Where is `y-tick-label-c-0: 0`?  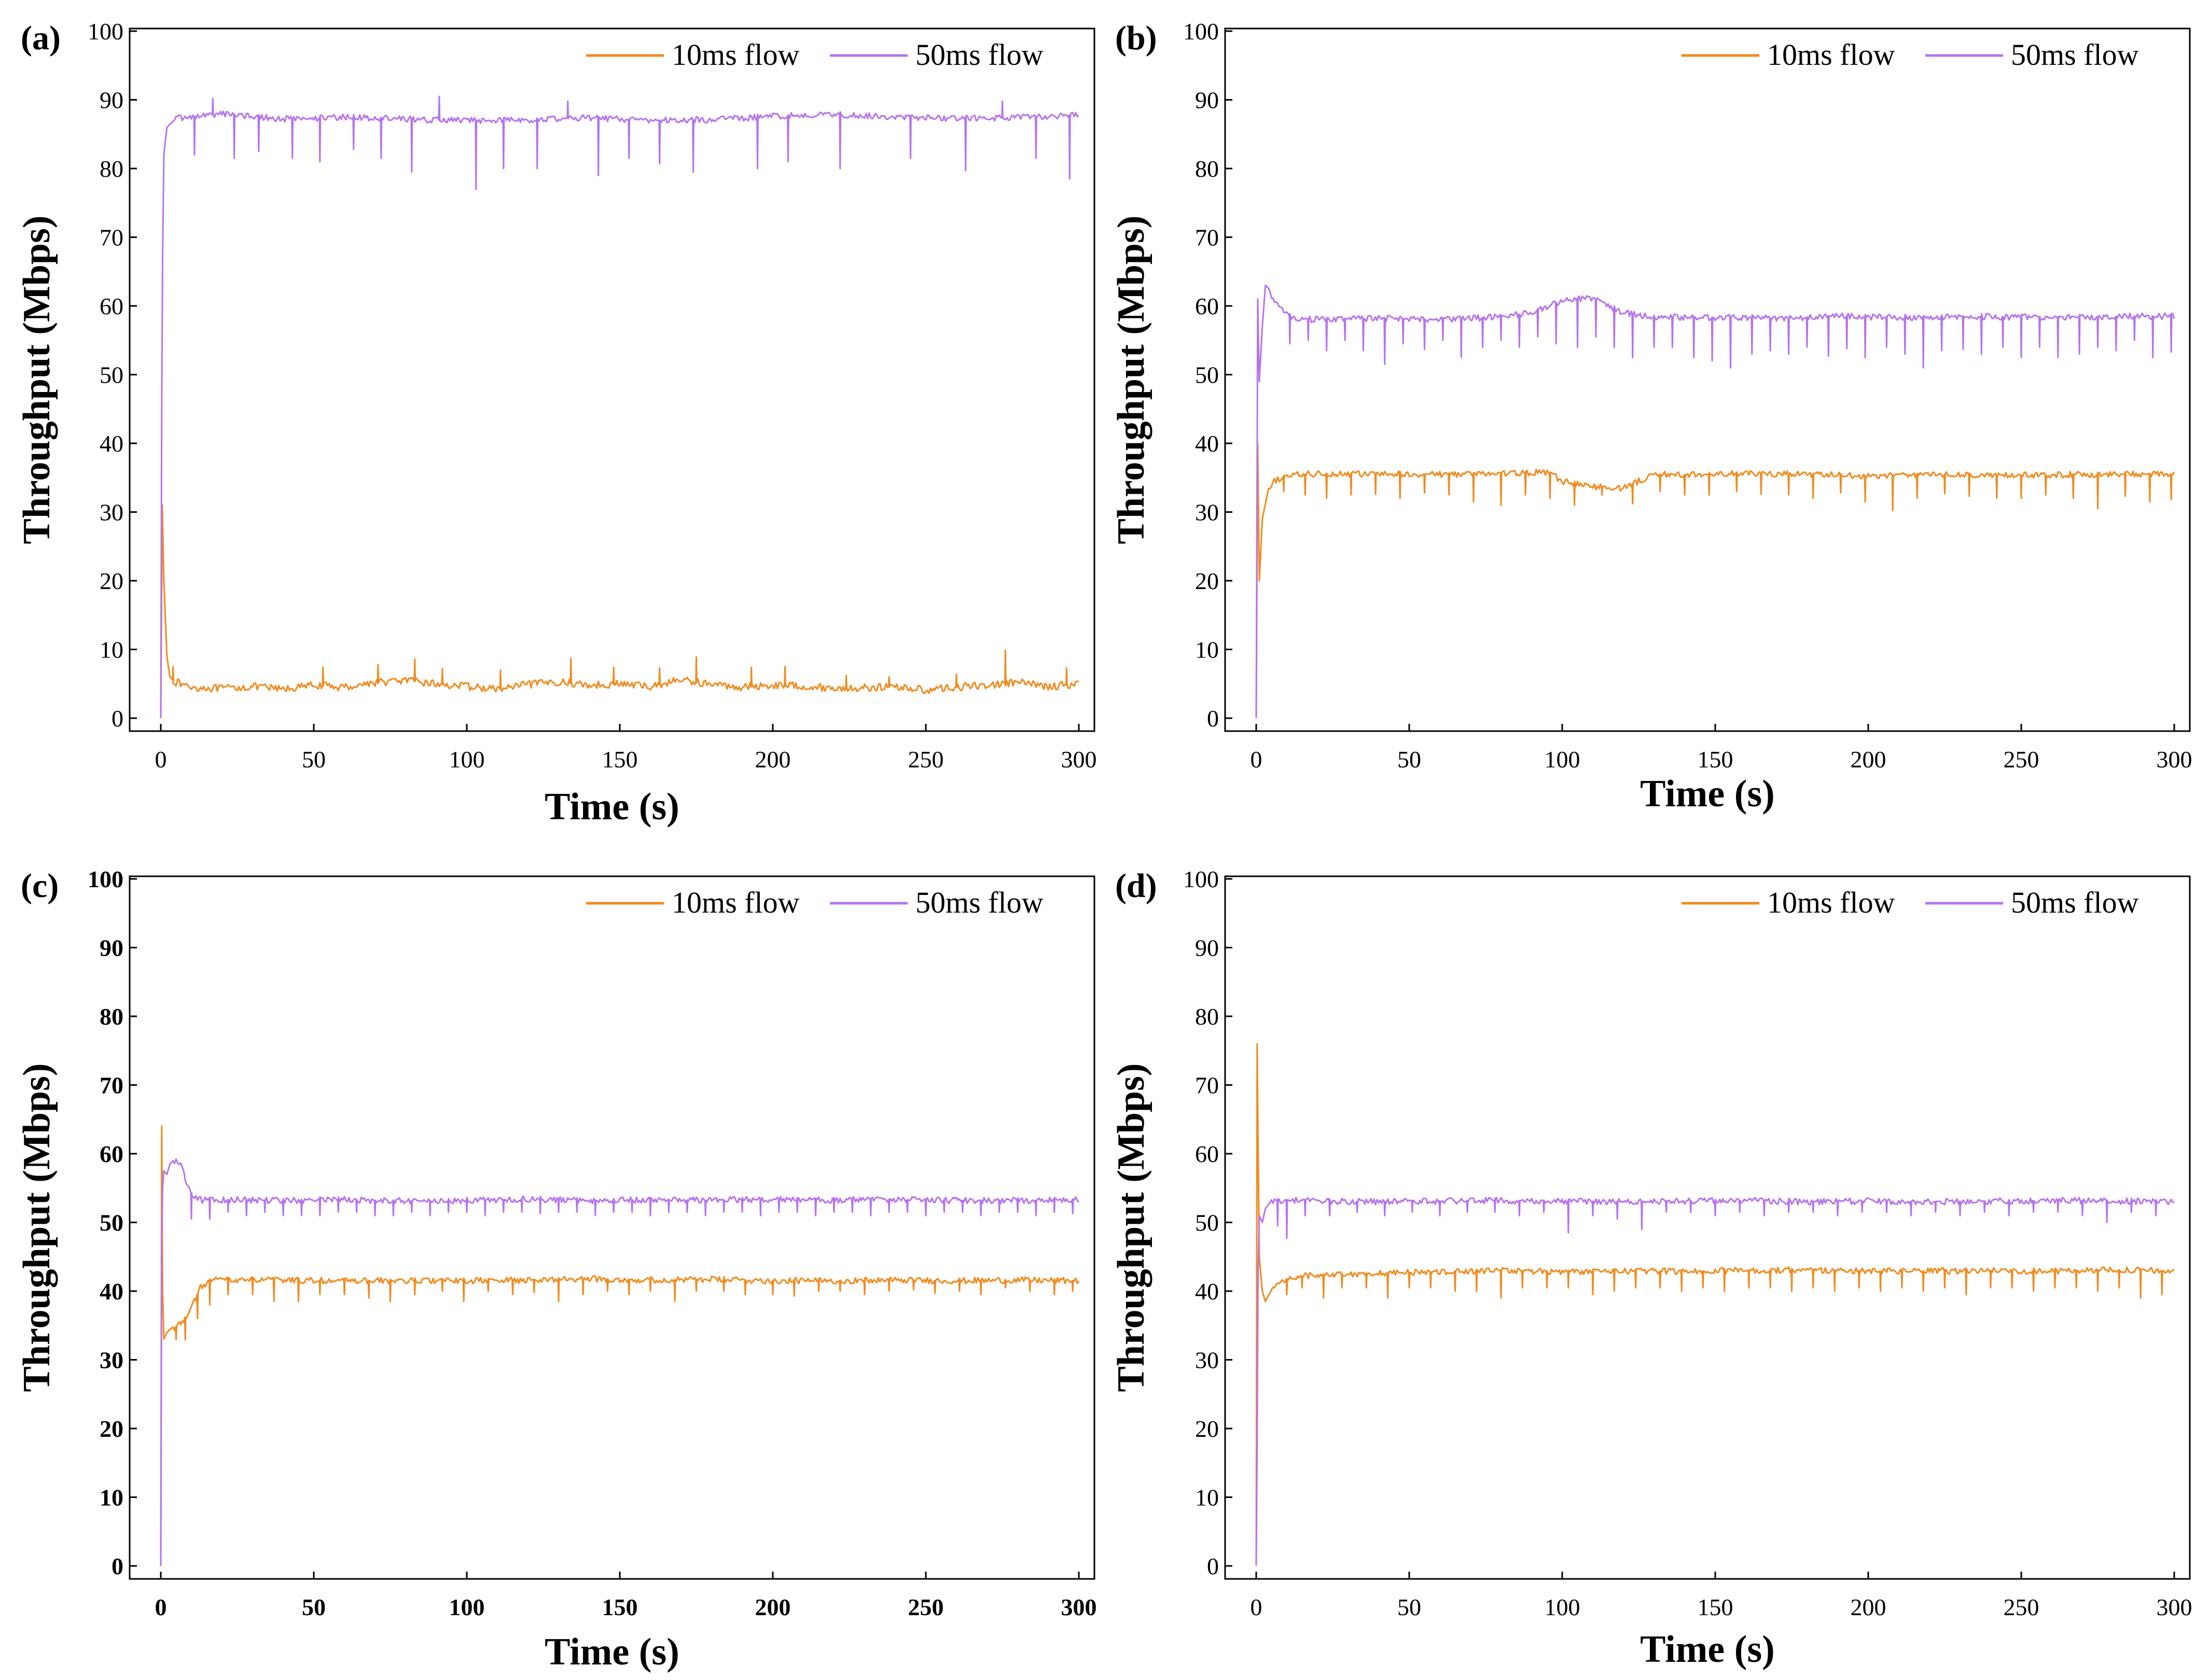
y-tick-label-c-0: 0 is located at coordinates (117, 1566).